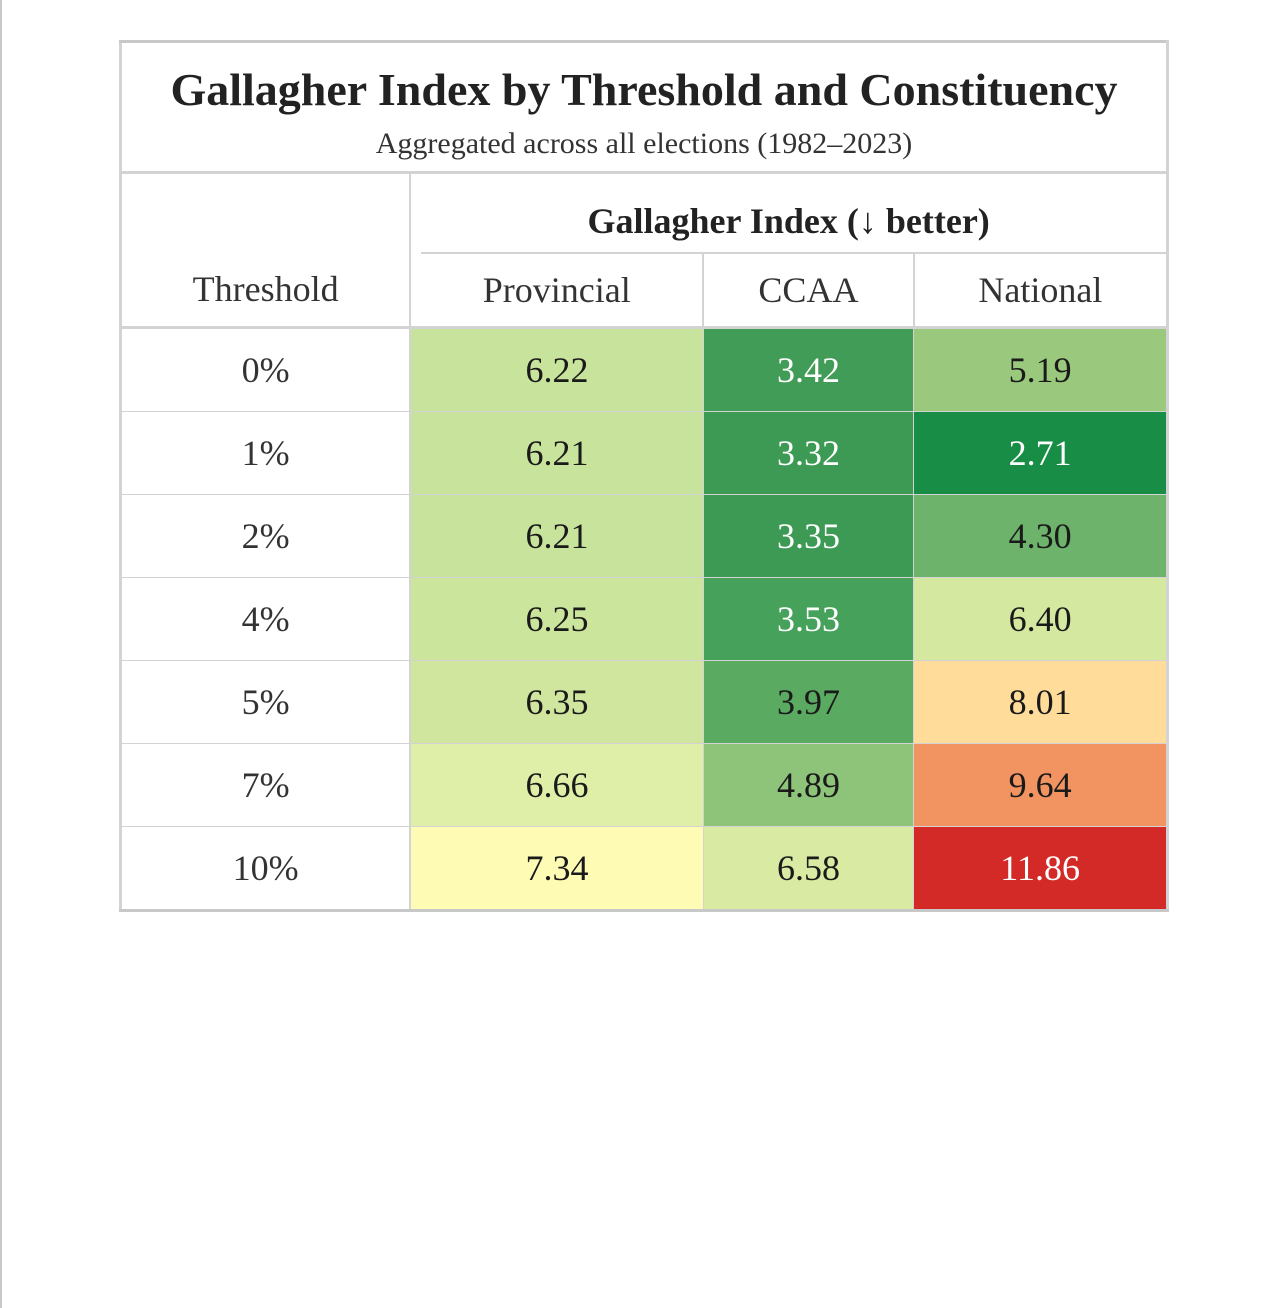 This screenshot has height=1308, width=1282. I want to click on heatmap-cell-provincial: 6.25, so click(556, 619).